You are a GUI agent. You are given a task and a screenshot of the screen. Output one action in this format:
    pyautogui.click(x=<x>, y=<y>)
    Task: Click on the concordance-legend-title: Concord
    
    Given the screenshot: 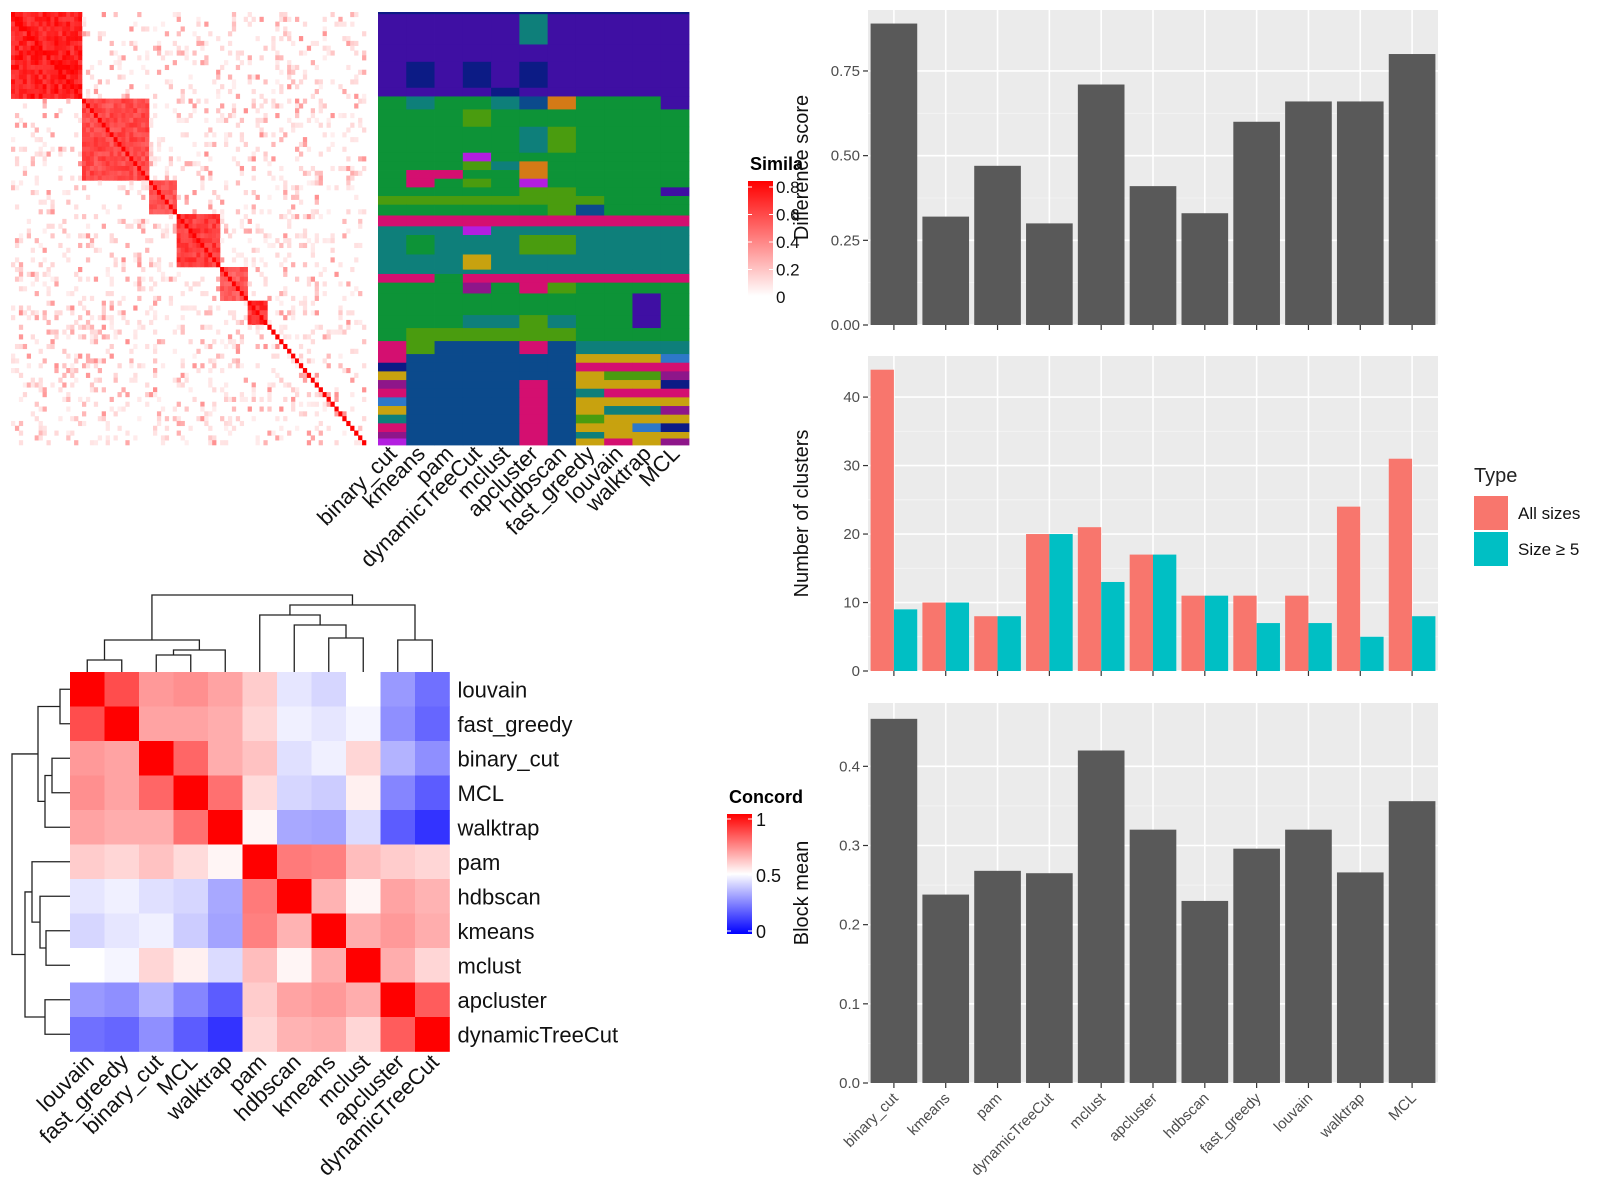 What is the action you would take?
    pyautogui.click(x=766, y=797)
    